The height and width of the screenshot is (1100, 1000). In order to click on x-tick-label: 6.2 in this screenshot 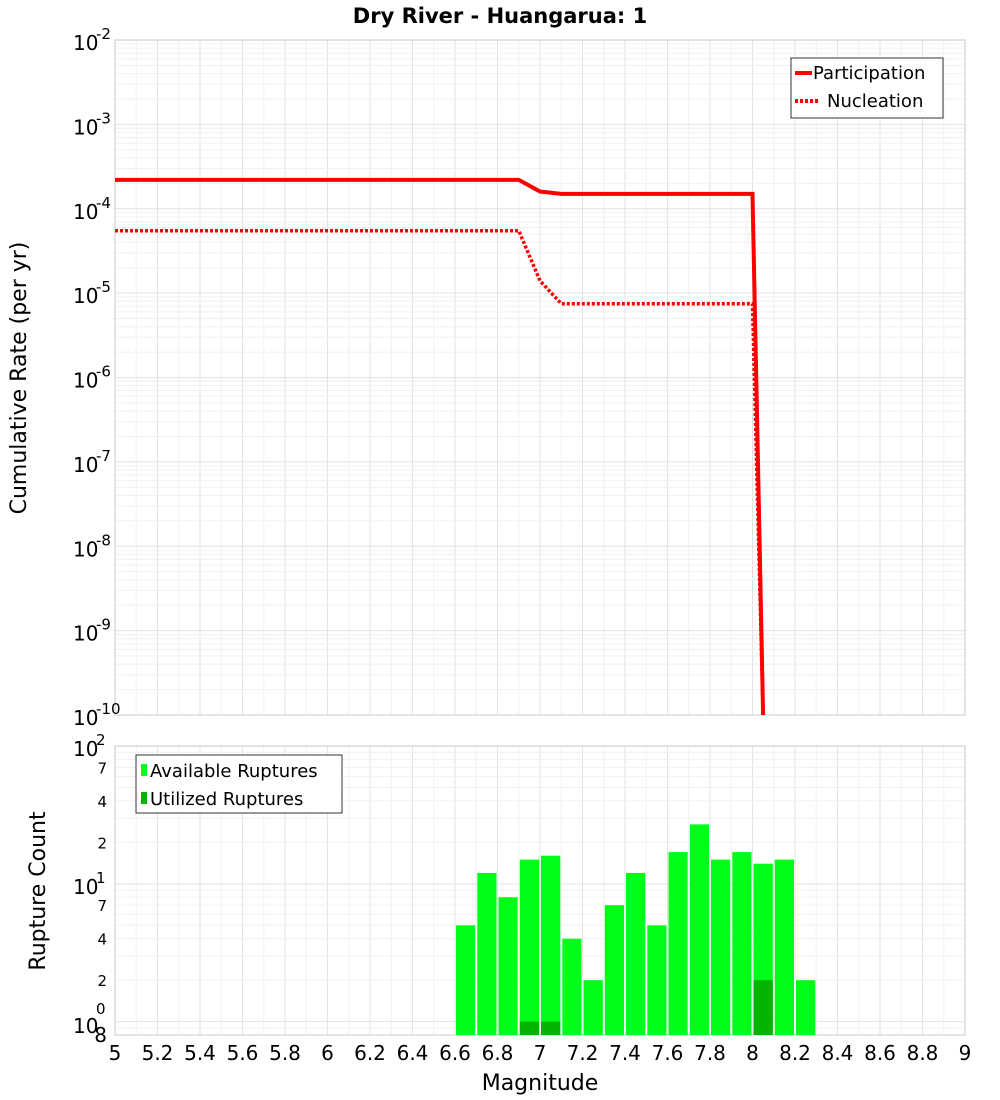, I will do `click(370, 1053)`.